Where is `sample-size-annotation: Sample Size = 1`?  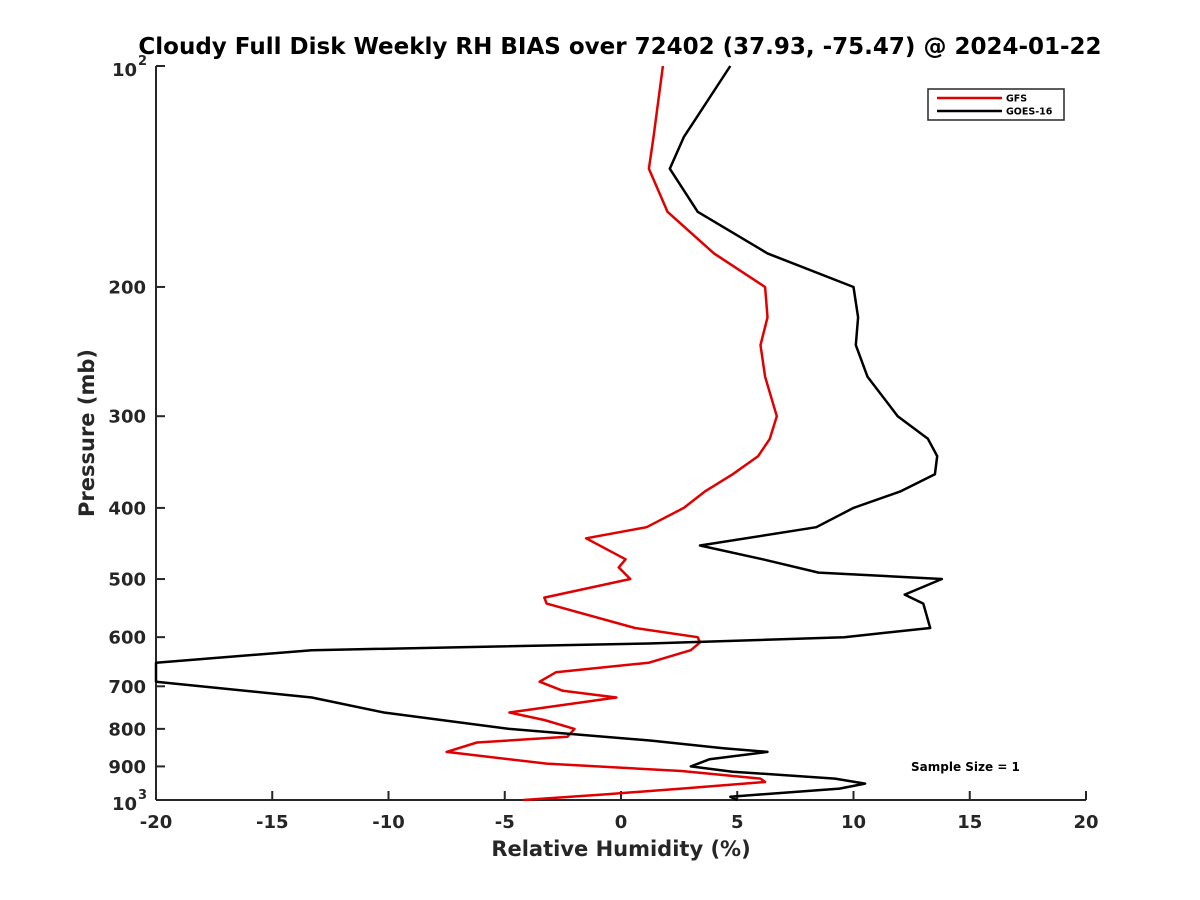
sample-size-annotation: Sample Size = 1 is located at coordinates (965, 767).